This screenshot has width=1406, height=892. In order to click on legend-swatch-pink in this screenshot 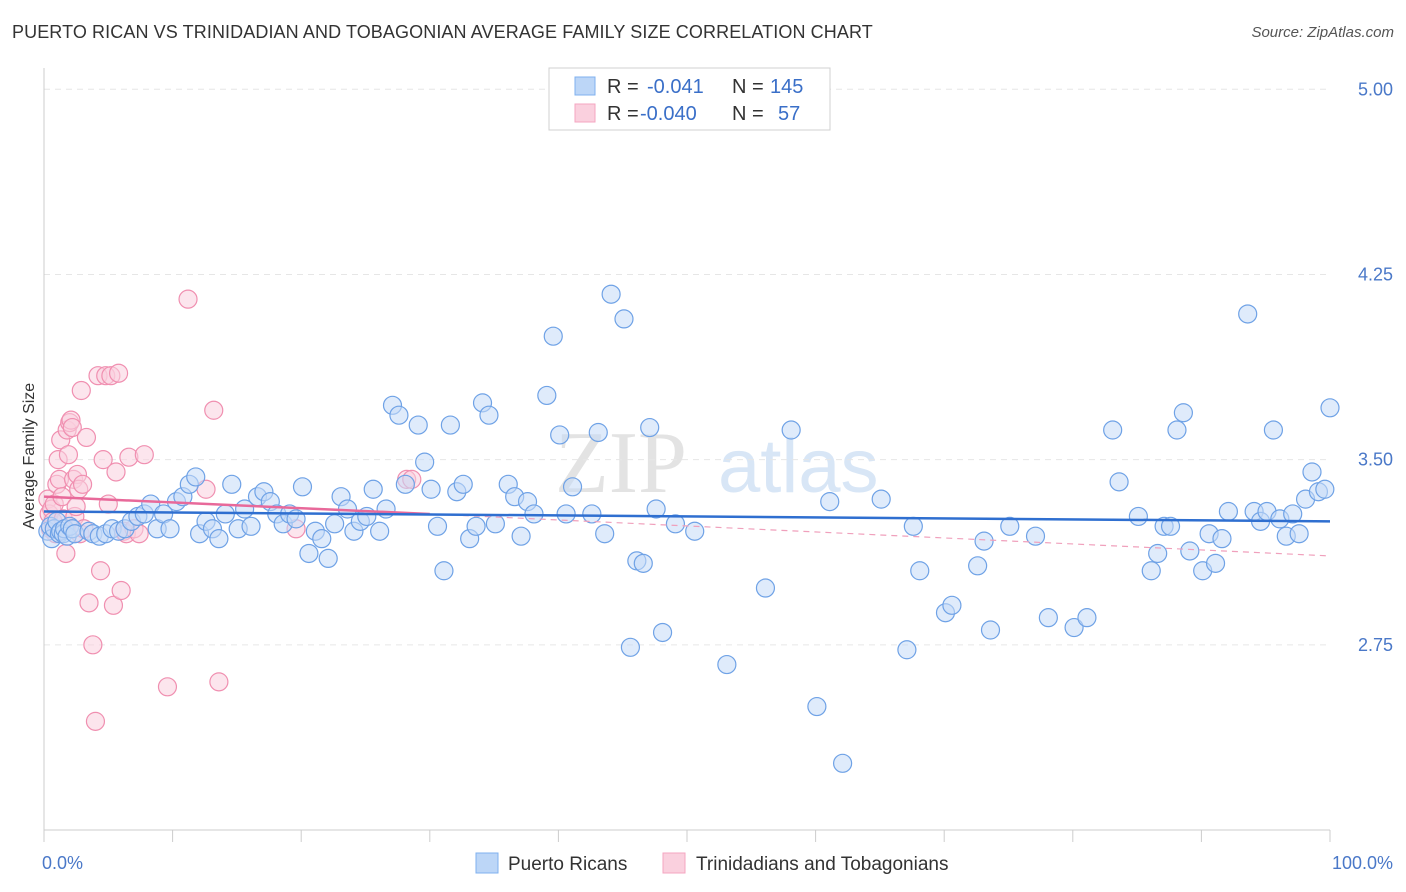, I will do `click(585, 113)`.